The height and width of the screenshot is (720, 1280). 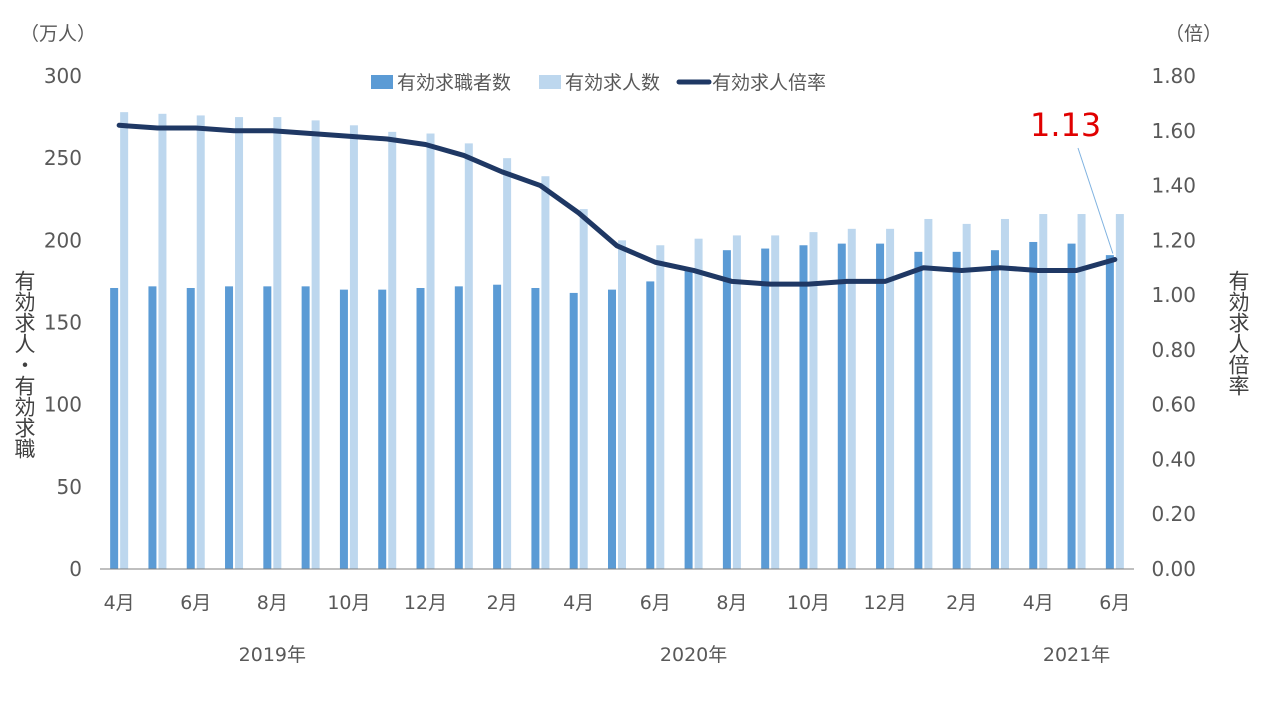 I want to click on legend: 有効求職者数 有効求人数 有効求人倍率, so click(x=598, y=83).